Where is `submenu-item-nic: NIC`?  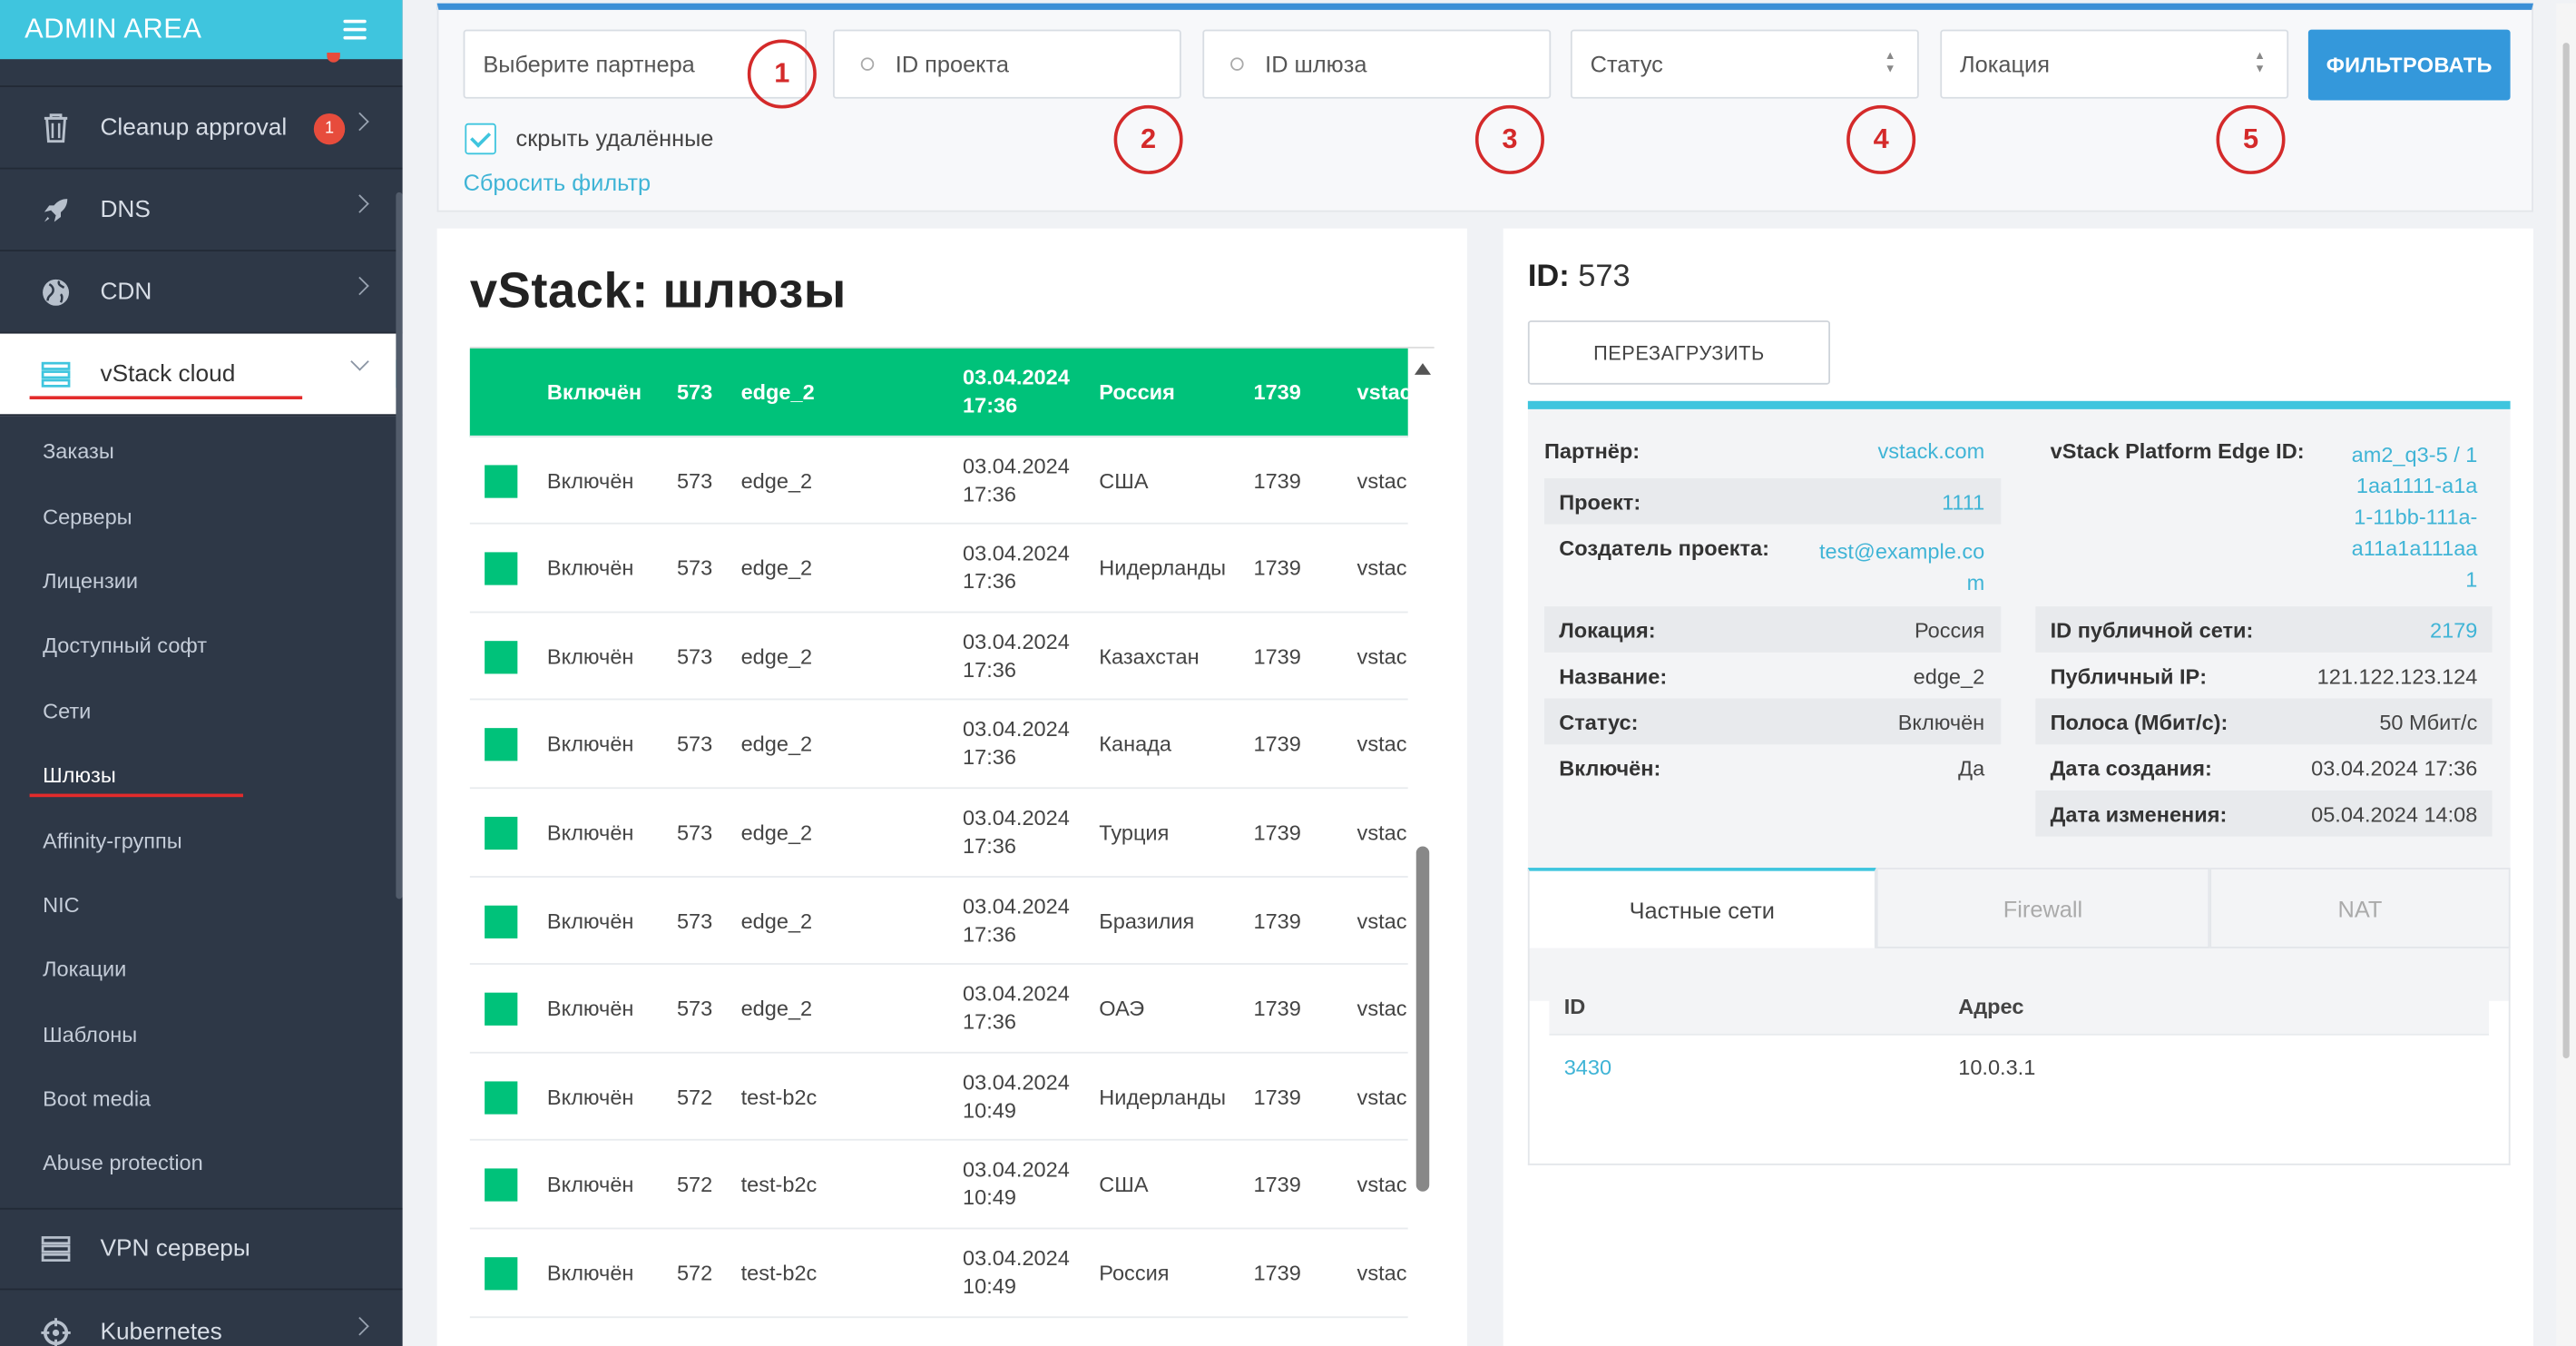 submenu-item-nic: NIC is located at coordinates (61, 905).